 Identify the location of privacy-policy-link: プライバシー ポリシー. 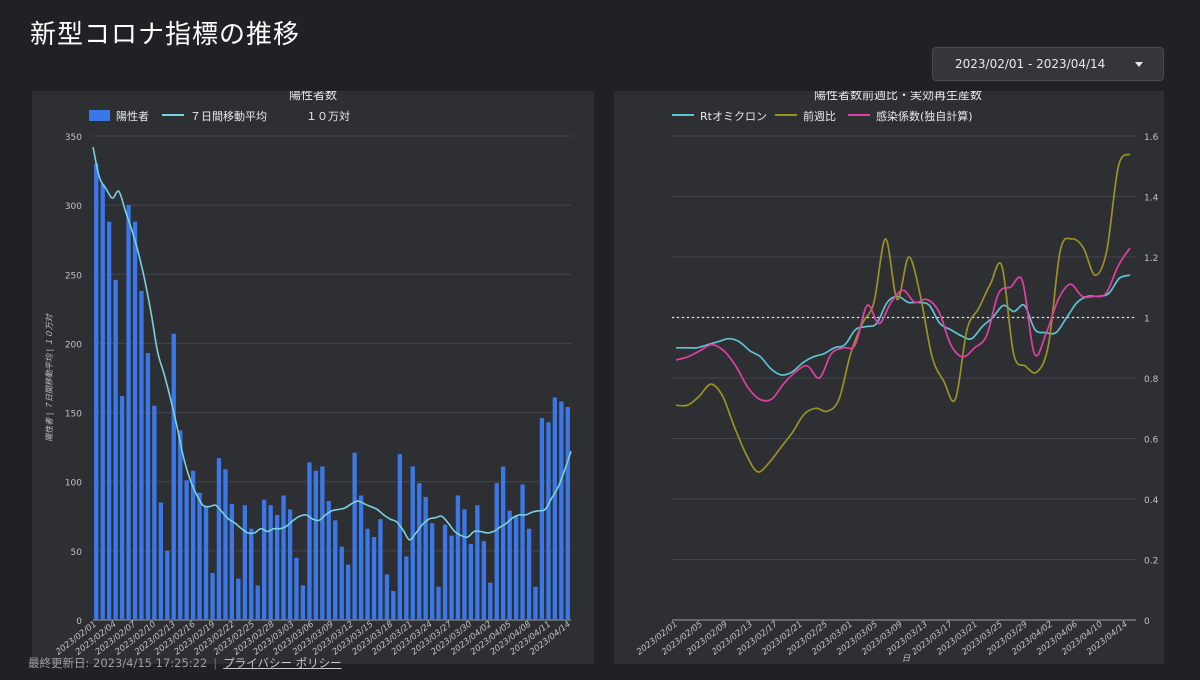
(282, 663).